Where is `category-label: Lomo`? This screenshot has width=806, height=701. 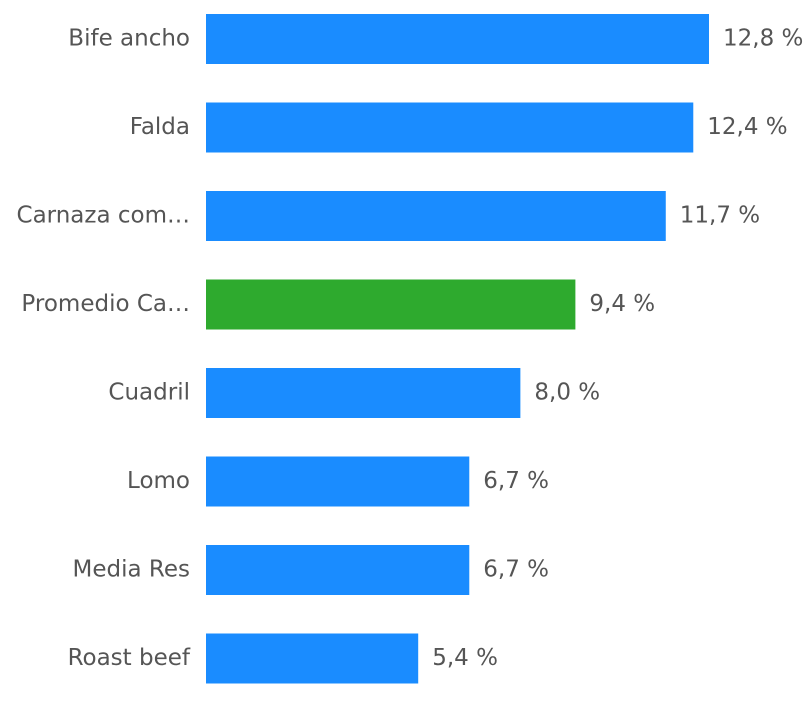
category-label: Lomo is located at coordinates (158, 481).